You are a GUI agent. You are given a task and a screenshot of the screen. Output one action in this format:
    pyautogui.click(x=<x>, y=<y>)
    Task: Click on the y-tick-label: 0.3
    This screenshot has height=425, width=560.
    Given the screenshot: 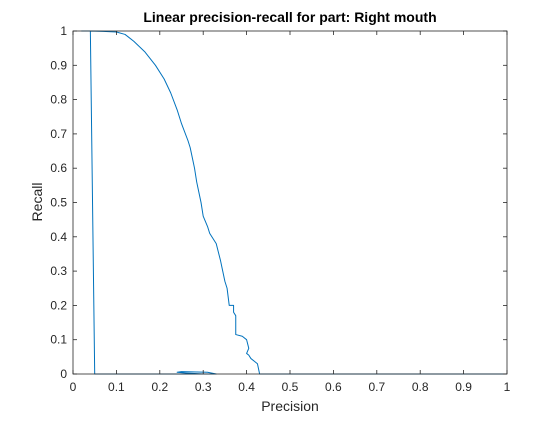 What is the action you would take?
    pyautogui.click(x=58, y=271)
    